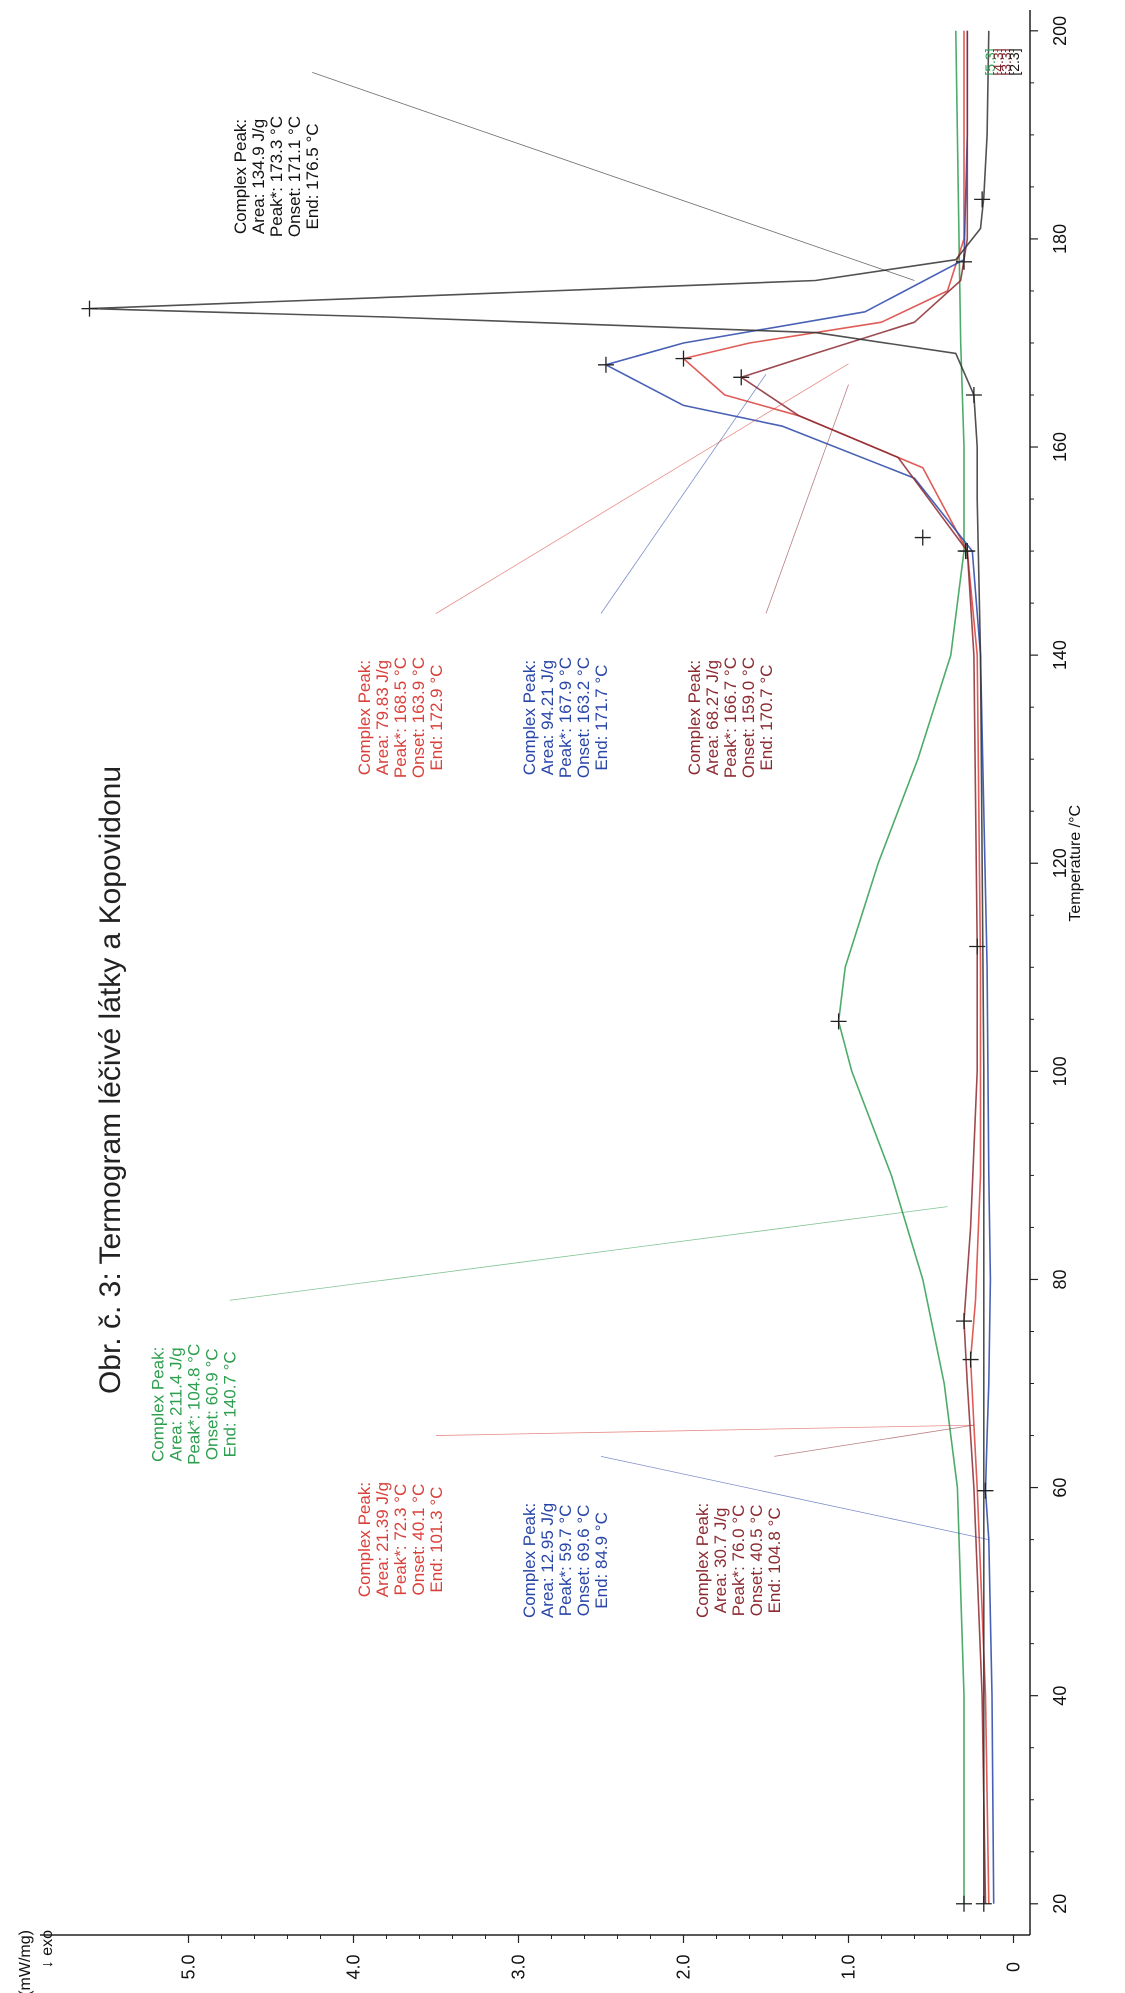  What do you see at coordinates (1006, 61) in the screenshot?
I see `segment-label: [3.3]` at bounding box center [1006, 61].